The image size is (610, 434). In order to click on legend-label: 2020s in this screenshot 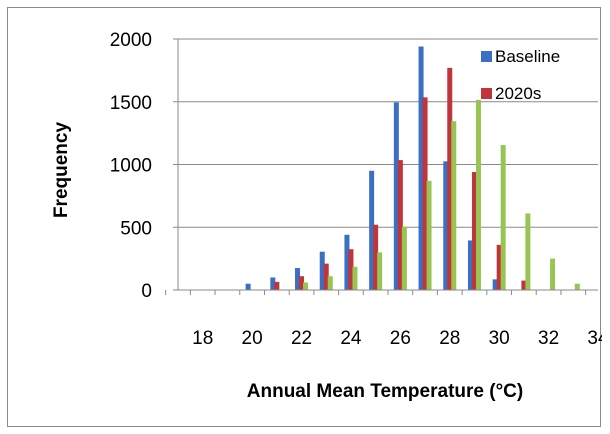, I will do `click(518, 93)`.